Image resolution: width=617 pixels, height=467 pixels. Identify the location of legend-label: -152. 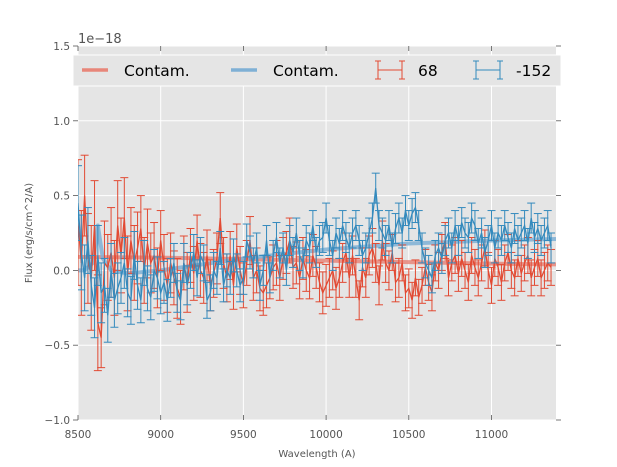
(533, 71).